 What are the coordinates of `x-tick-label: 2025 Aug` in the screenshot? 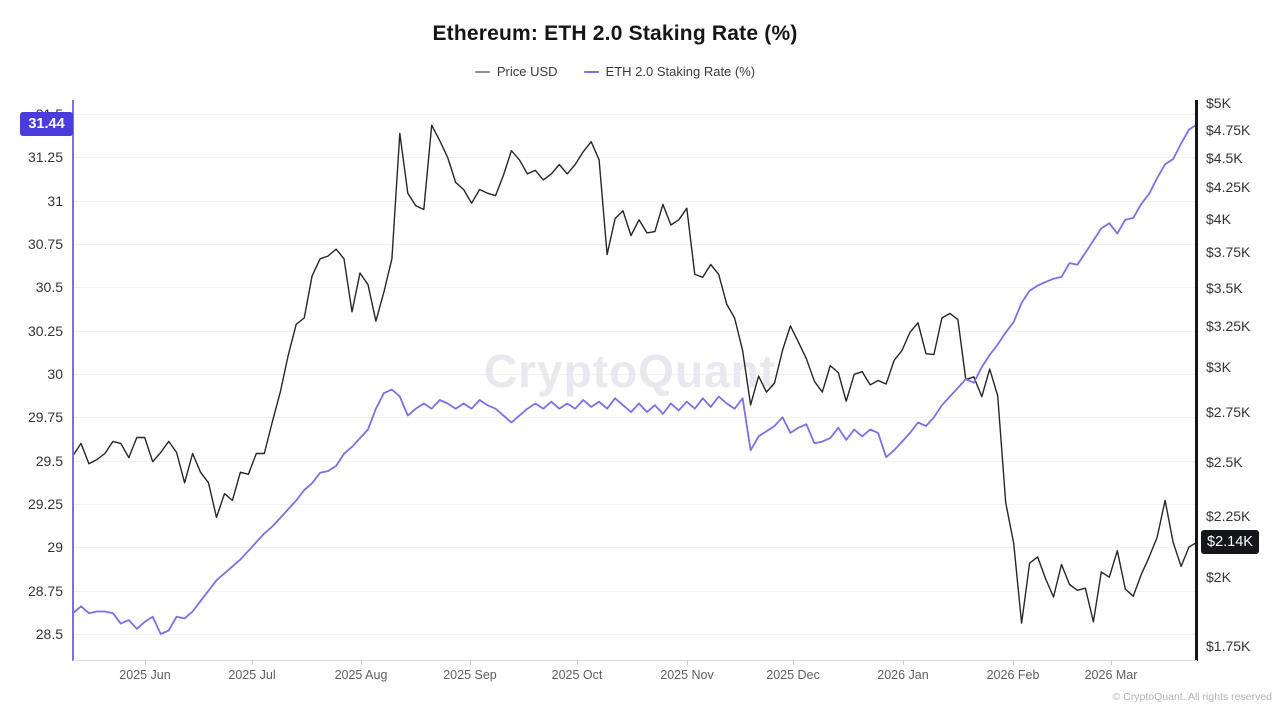 It's located at (361, 675).